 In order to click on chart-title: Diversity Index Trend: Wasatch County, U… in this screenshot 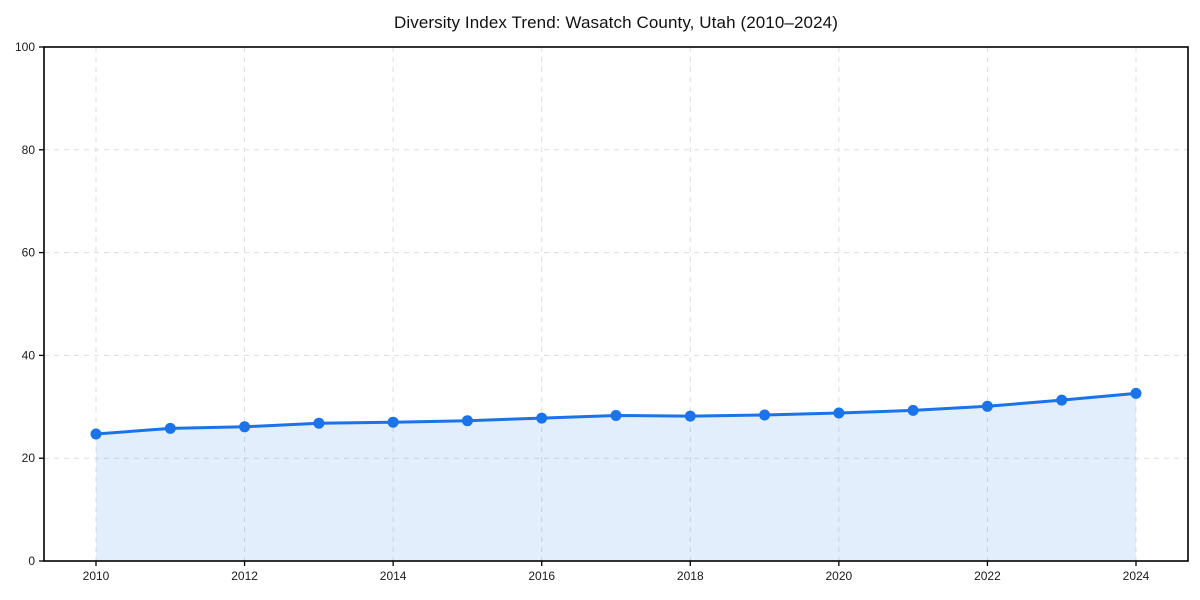, I will do `click(616, 22)`.